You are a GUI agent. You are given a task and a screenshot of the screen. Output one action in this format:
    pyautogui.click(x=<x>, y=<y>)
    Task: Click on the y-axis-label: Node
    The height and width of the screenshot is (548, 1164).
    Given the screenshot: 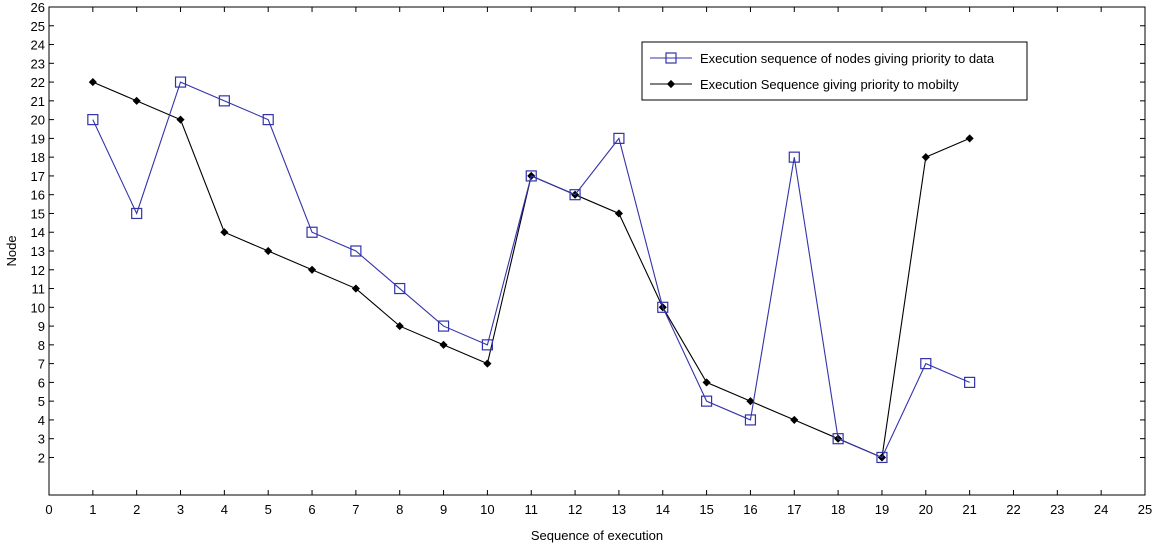 What is the action you would take?
    pyautogui.click(x=11, y=250)
    